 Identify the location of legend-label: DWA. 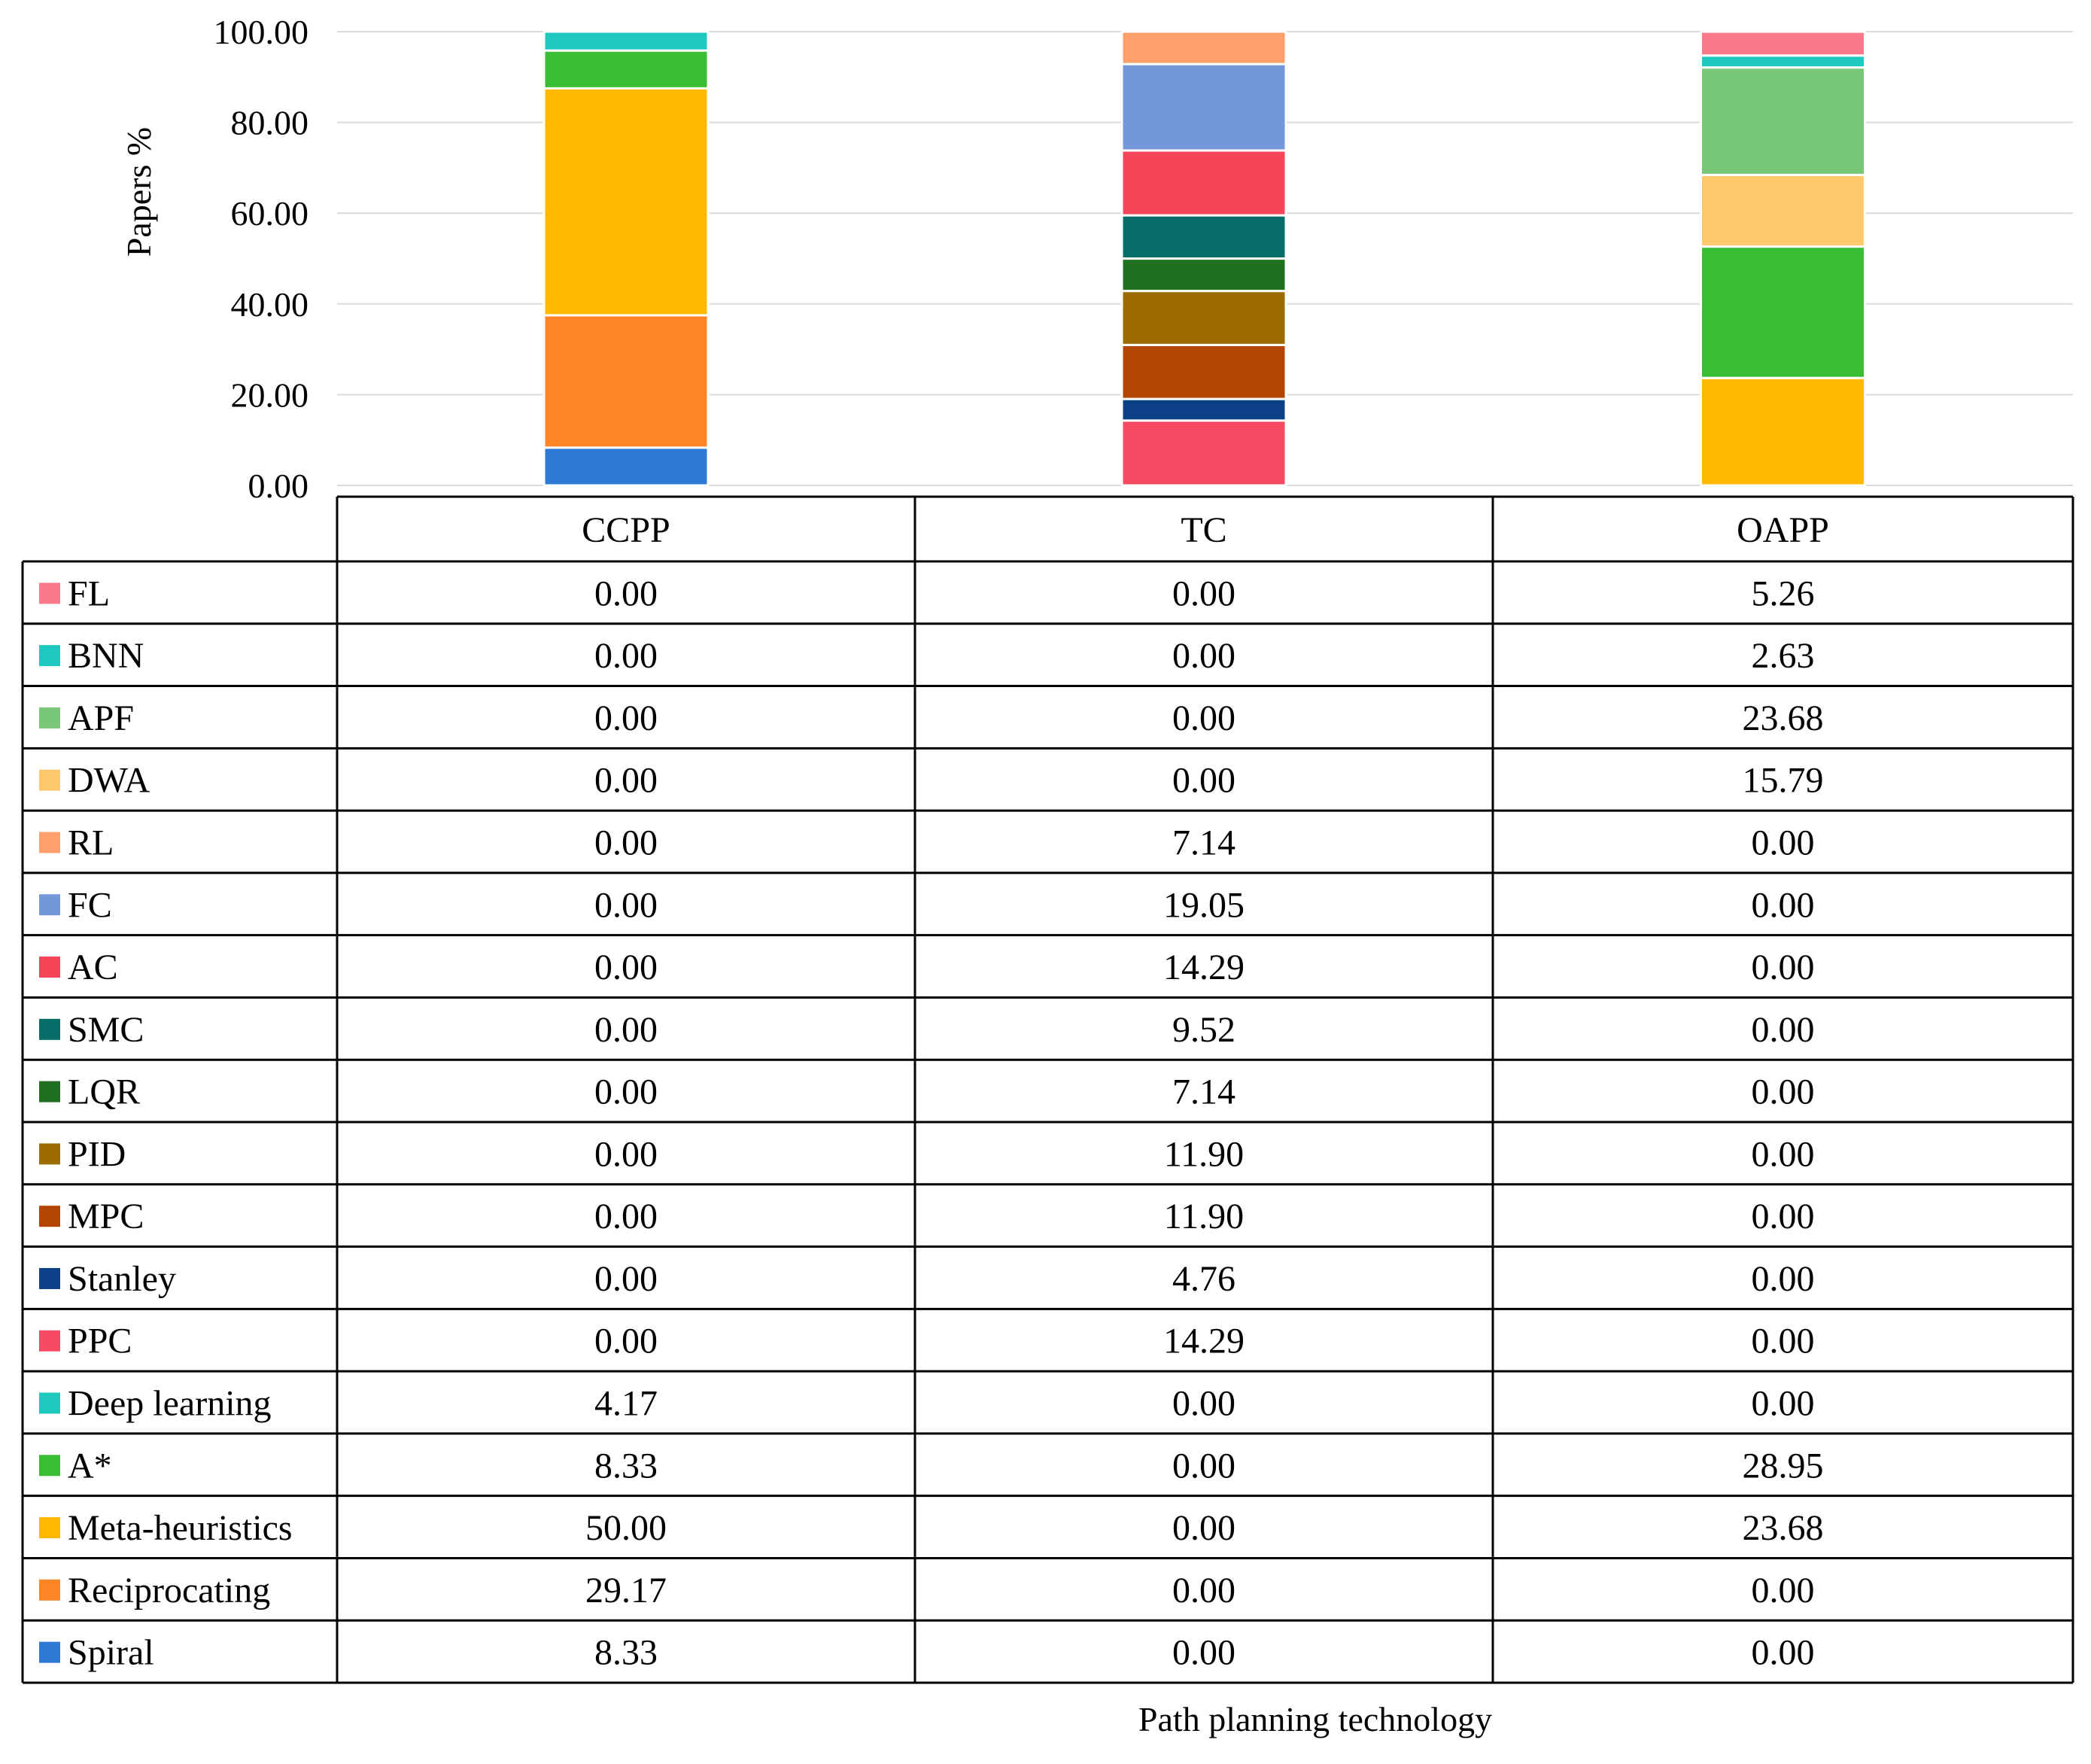
(109, 781).